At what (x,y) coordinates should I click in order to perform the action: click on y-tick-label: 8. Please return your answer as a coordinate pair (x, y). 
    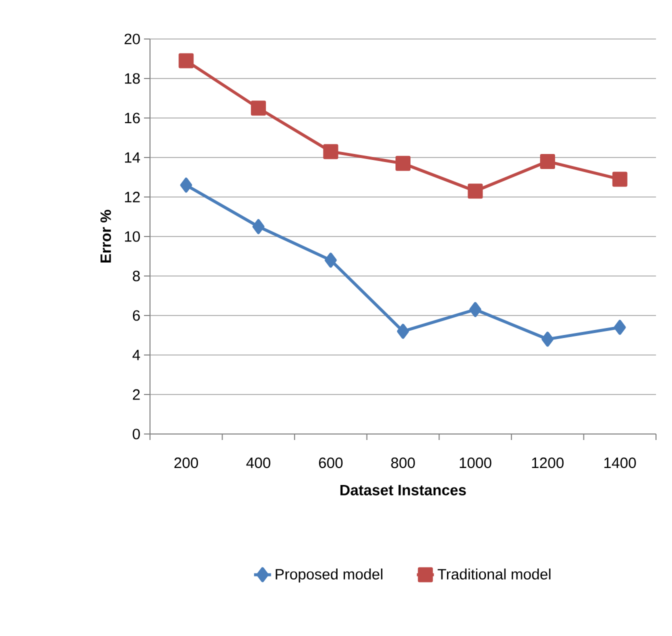
    Looking at the image, I should click on (136, 276).